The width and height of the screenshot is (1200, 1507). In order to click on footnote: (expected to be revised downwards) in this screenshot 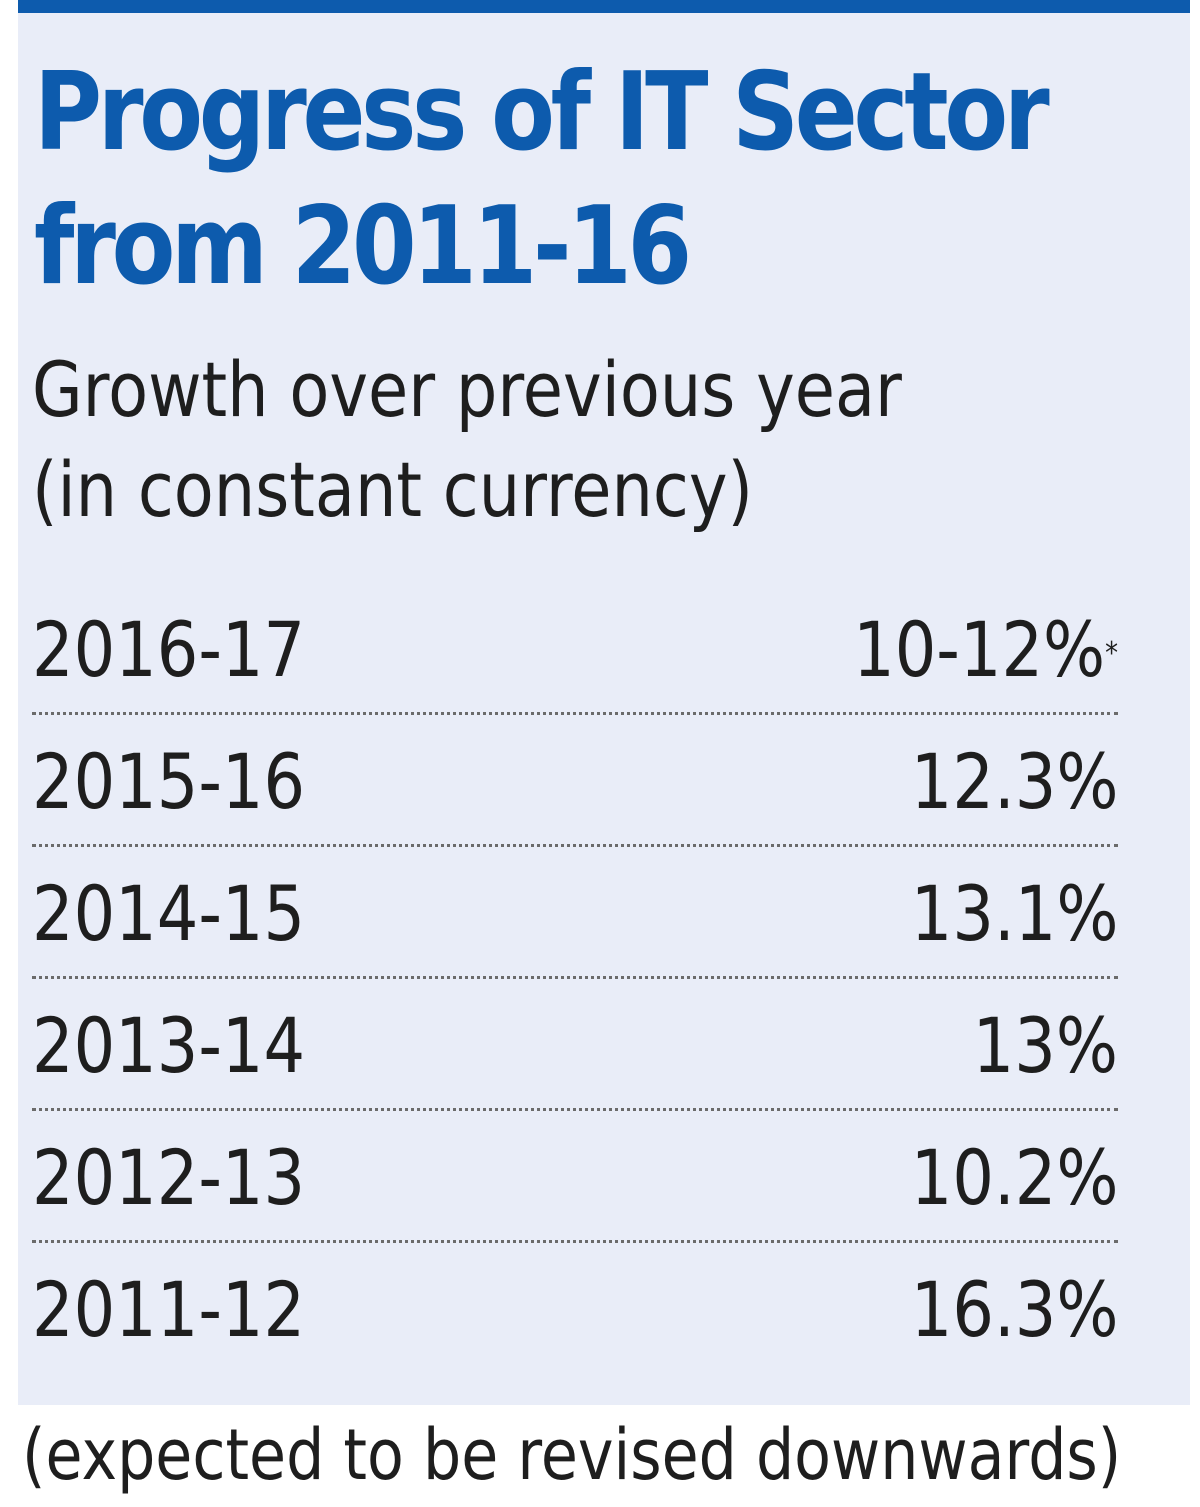, I will do `click(572, 1455)`.